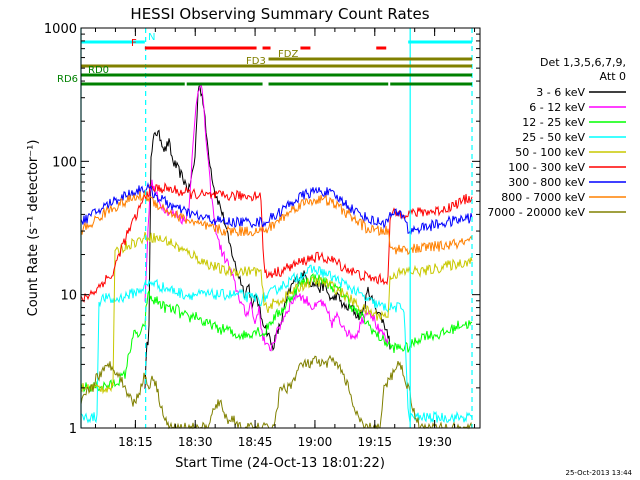 The height and width of the screenshot is (480, 640). I want to click on y-tick-label: 10, so click(68, 296).